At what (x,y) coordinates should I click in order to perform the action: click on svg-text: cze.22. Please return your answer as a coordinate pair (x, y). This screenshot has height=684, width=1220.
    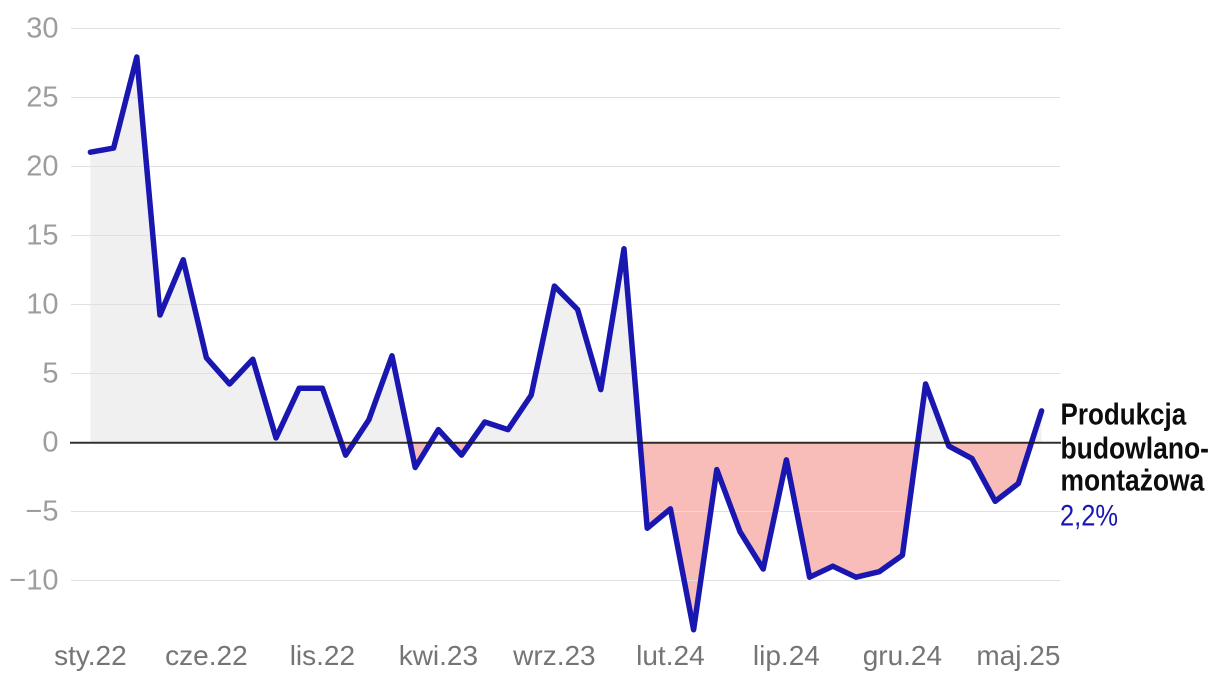
    Looking at the image, I should click on (206, 655).